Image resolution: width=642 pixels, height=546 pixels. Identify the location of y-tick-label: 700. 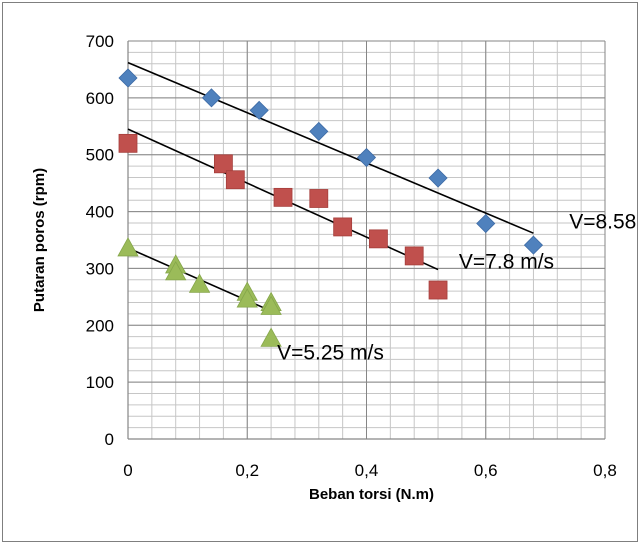
(100, 41).